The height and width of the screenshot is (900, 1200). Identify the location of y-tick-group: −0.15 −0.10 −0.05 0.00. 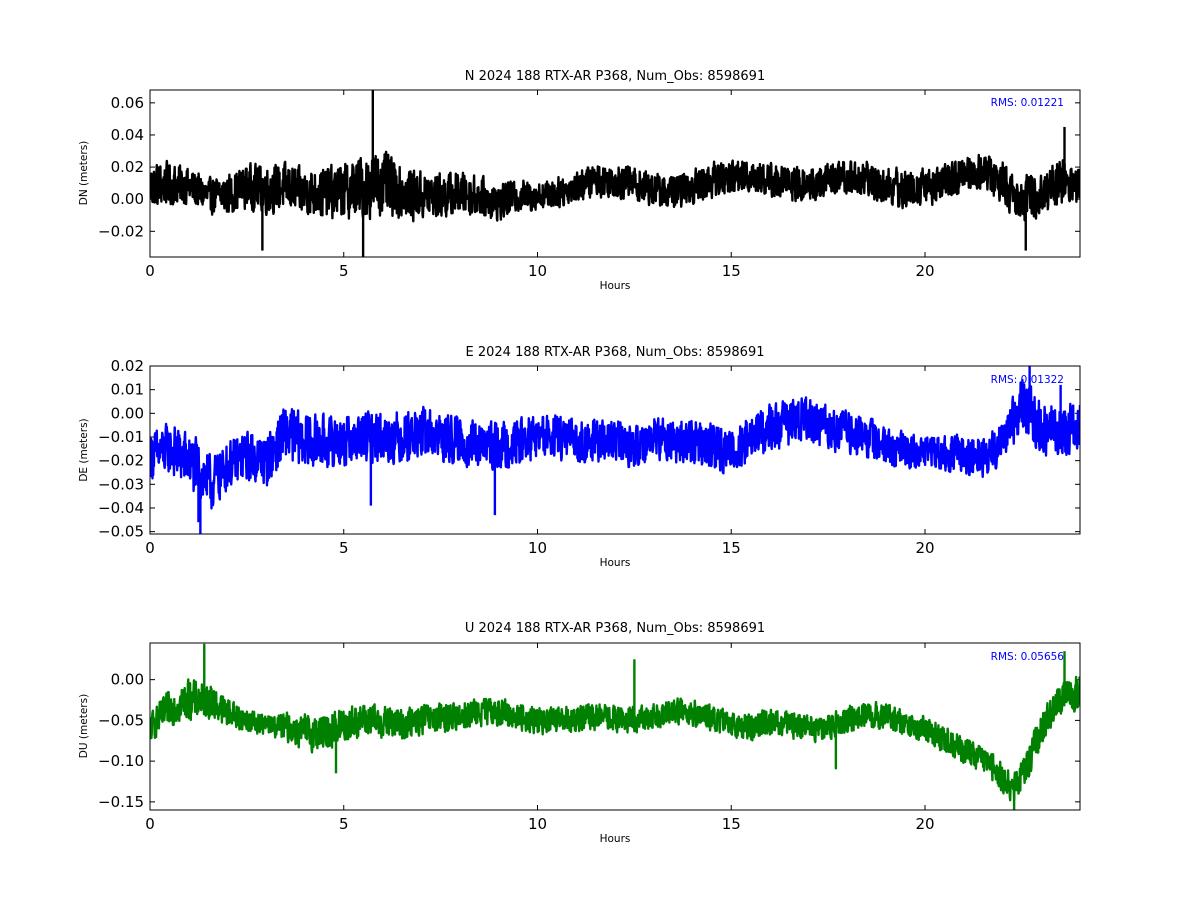
(589, 741).